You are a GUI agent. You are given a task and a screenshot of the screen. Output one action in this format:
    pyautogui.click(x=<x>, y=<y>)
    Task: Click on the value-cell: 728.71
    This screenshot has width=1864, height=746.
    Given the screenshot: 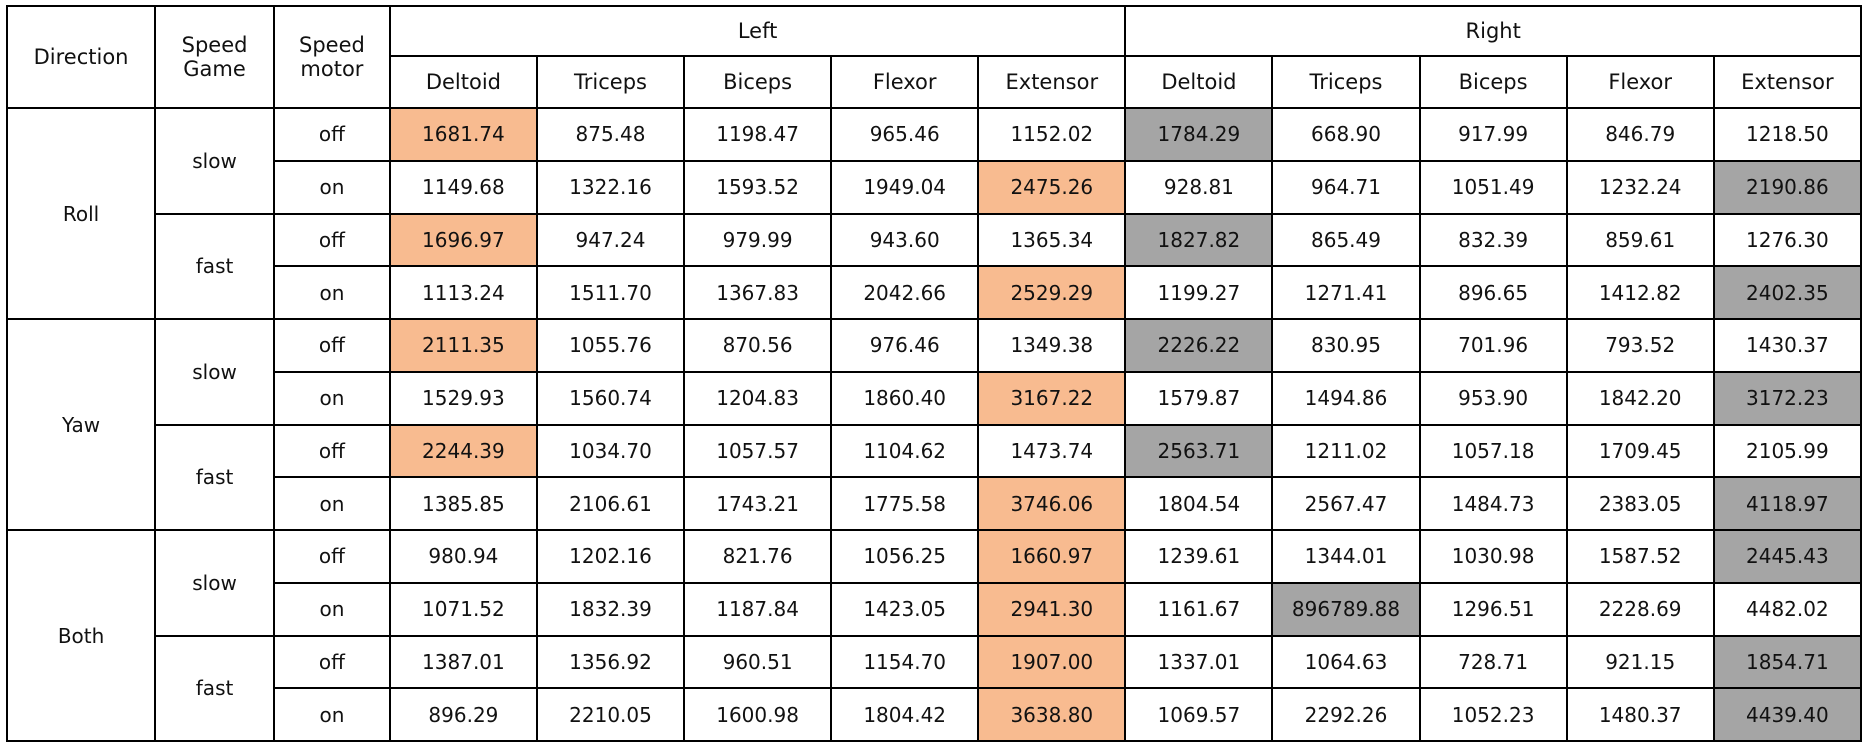 What is the action you would take?
    pyautogui.click(x=1493, y=662)
    